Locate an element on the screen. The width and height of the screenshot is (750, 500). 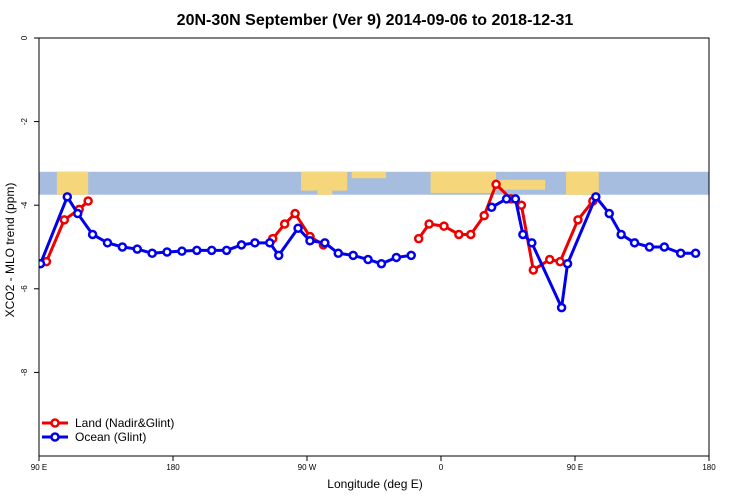
y-tick-label: -4 is located at coordinates (24, 205).